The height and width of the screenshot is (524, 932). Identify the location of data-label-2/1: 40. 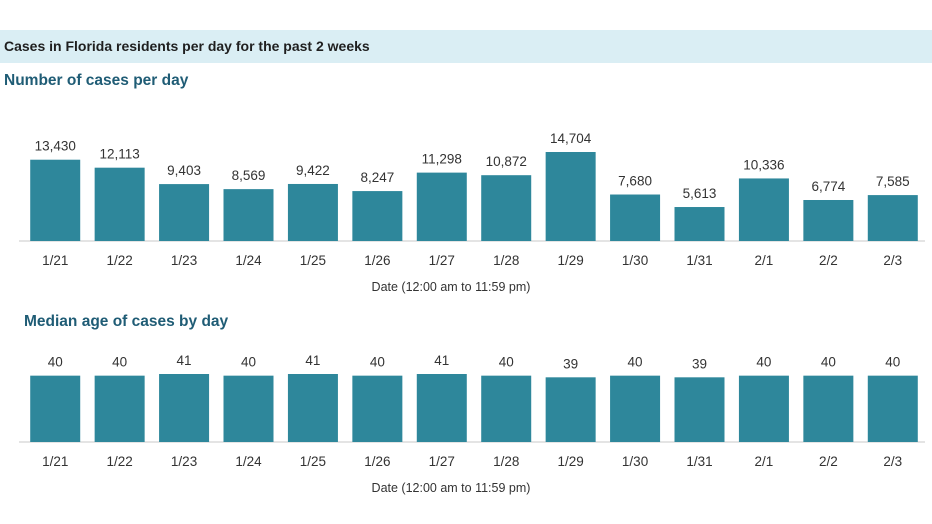
(763, 362).